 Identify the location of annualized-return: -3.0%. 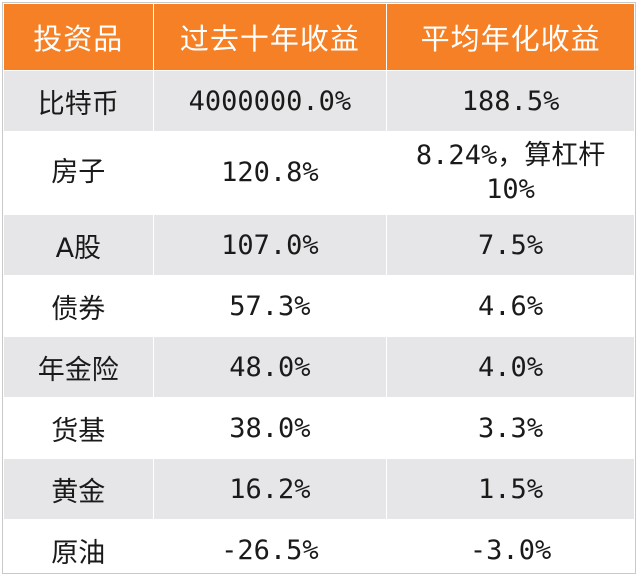
(510, 550).